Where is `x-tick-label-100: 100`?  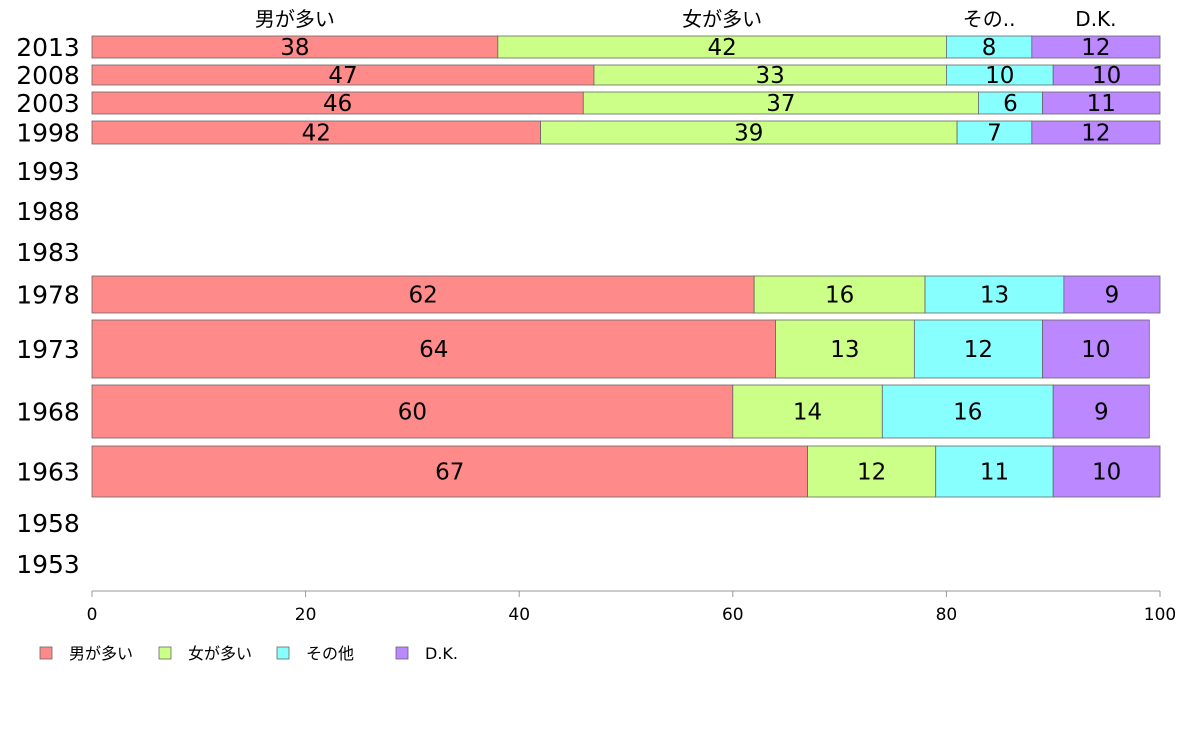
x-tick-label-100: 100 is located at coordinates (1160, 615).